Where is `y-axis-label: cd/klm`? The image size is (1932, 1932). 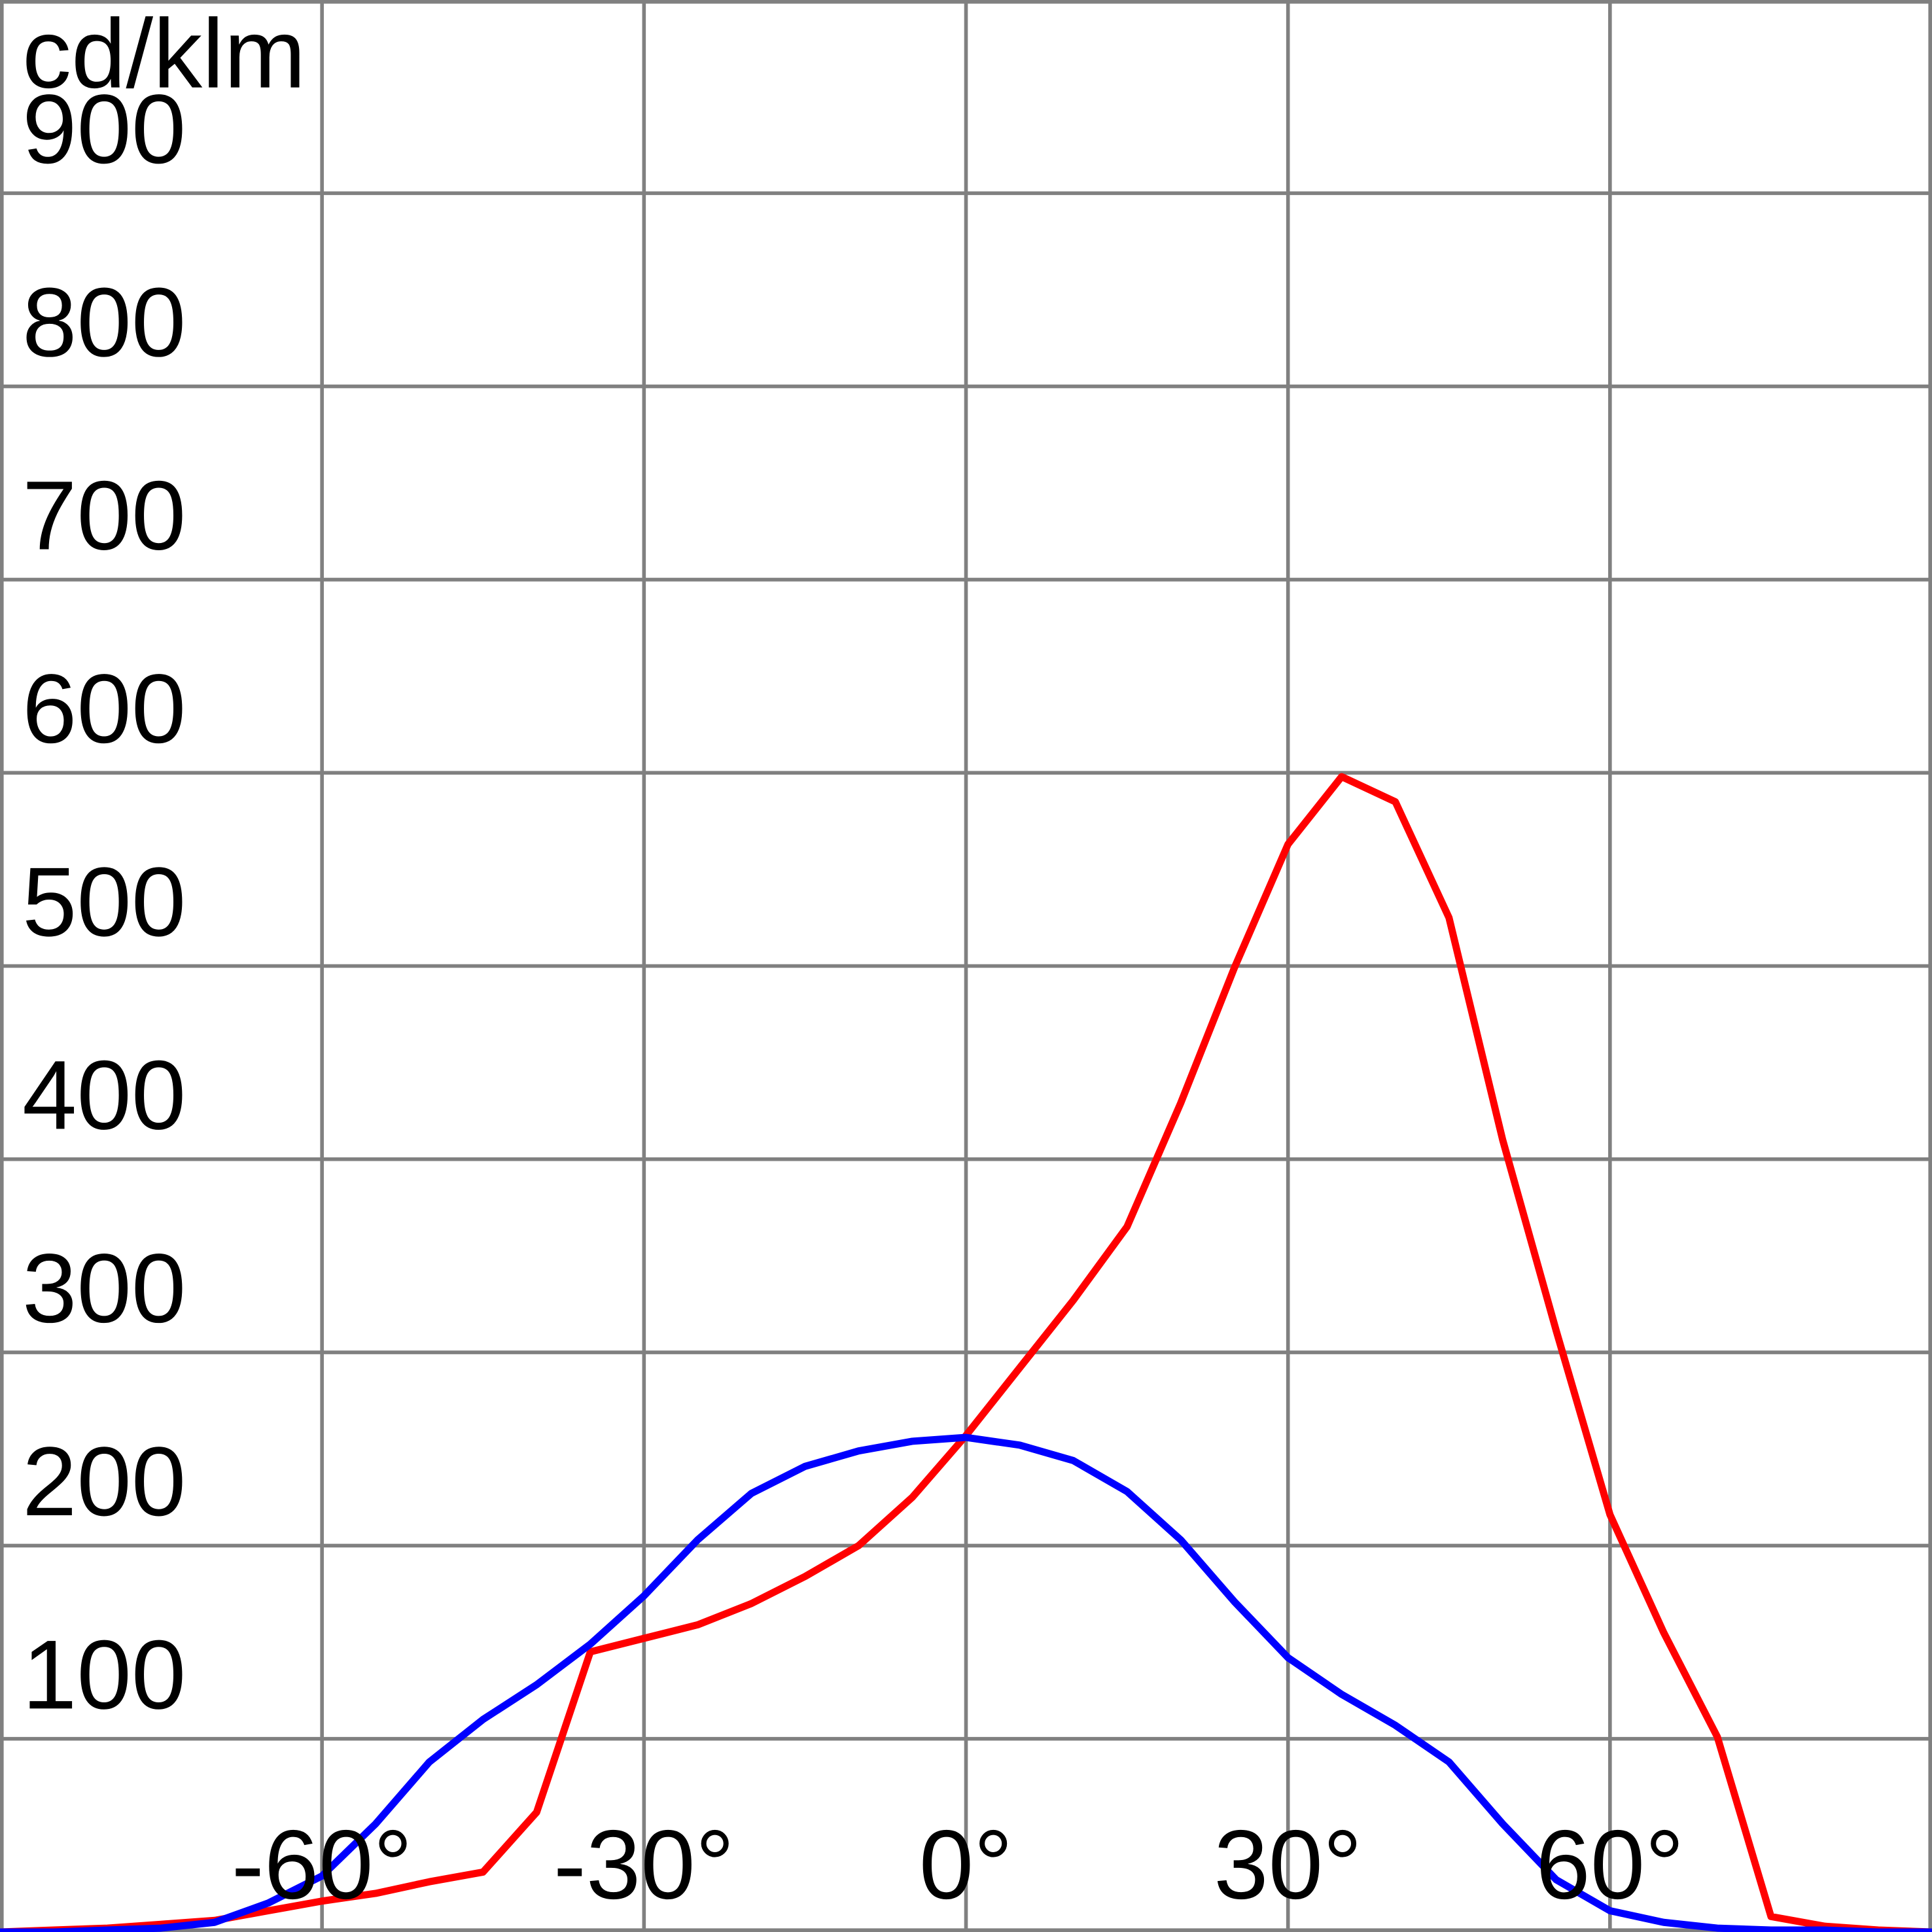
y-axis-label: cd/klm is located at coordinates (164, 54).